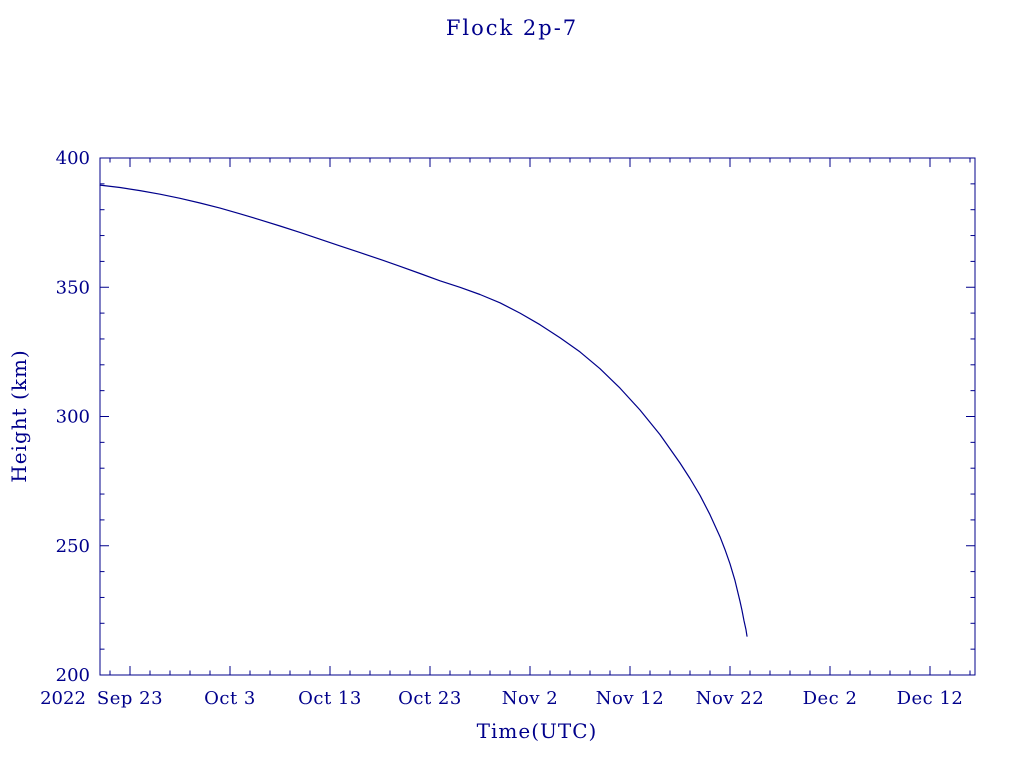  Describe the element at coordinates (630, 698) in the screenshot. I see `svg-text: Nov 12` at that location.